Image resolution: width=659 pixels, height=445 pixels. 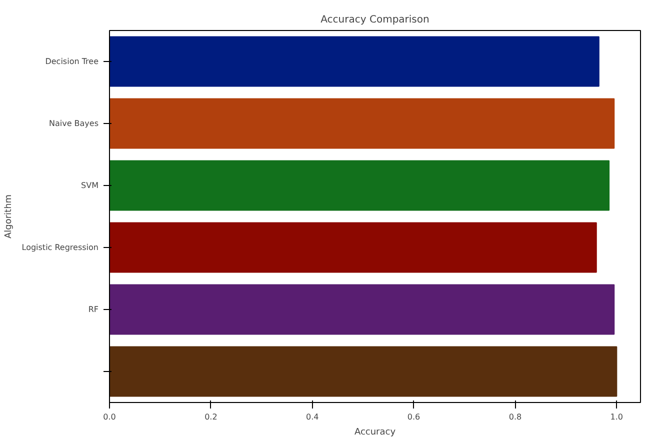 What do you see at coordinates (515, 417) in the screenshot?
I see `x-tick-label: 0.8` at bounding box center [515, 417].